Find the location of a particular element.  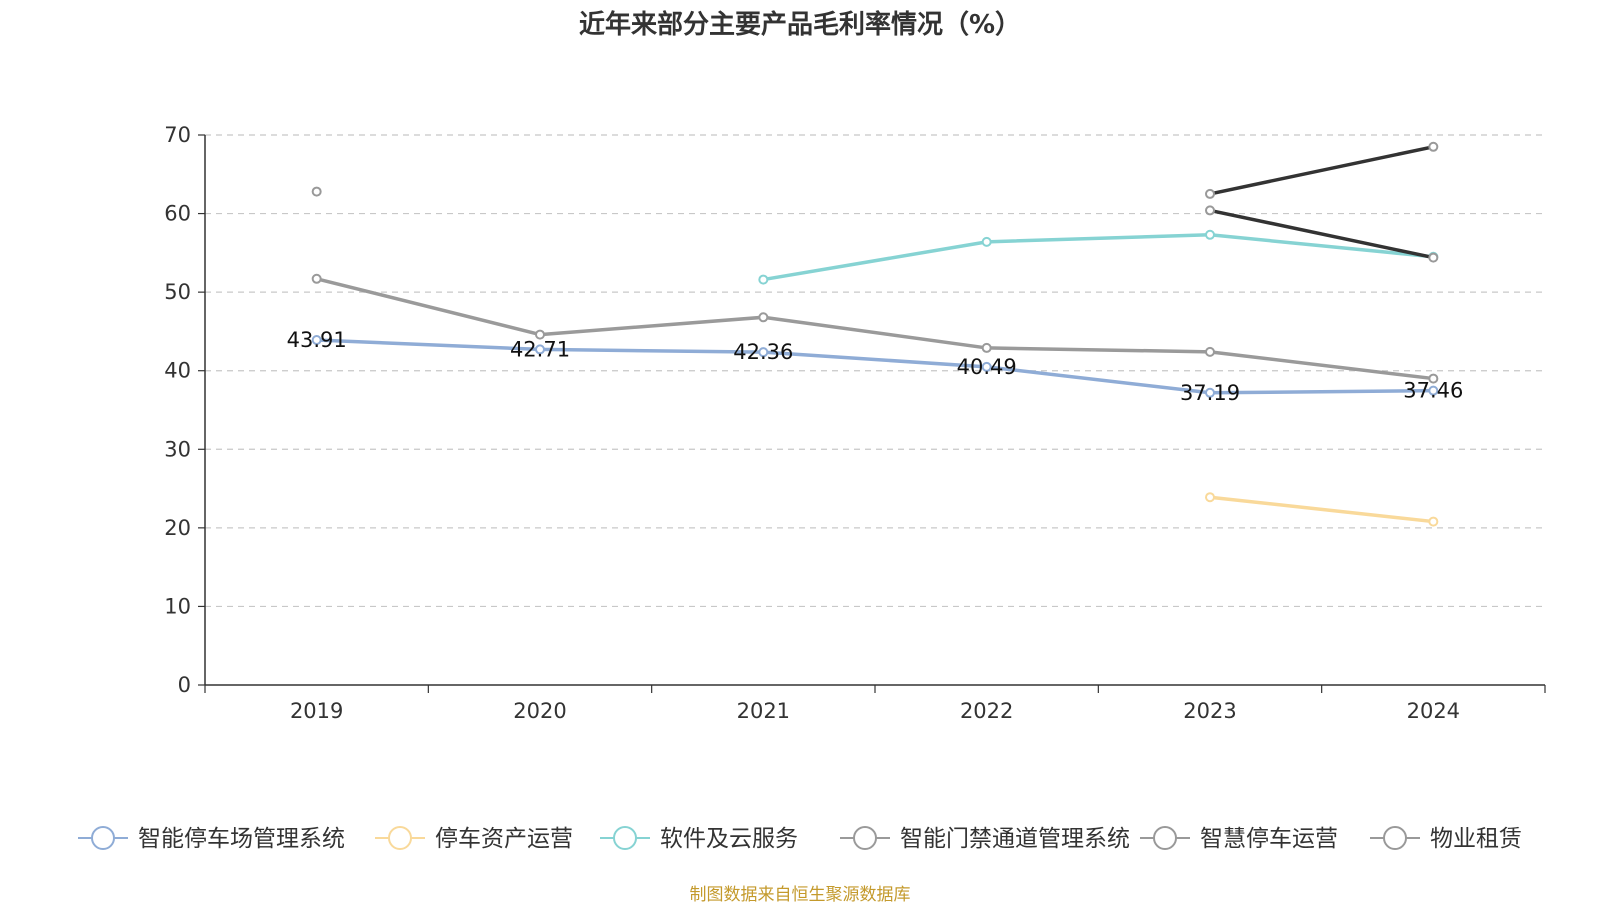

y-tick-label: 10 is located at coordinates (177, 606).